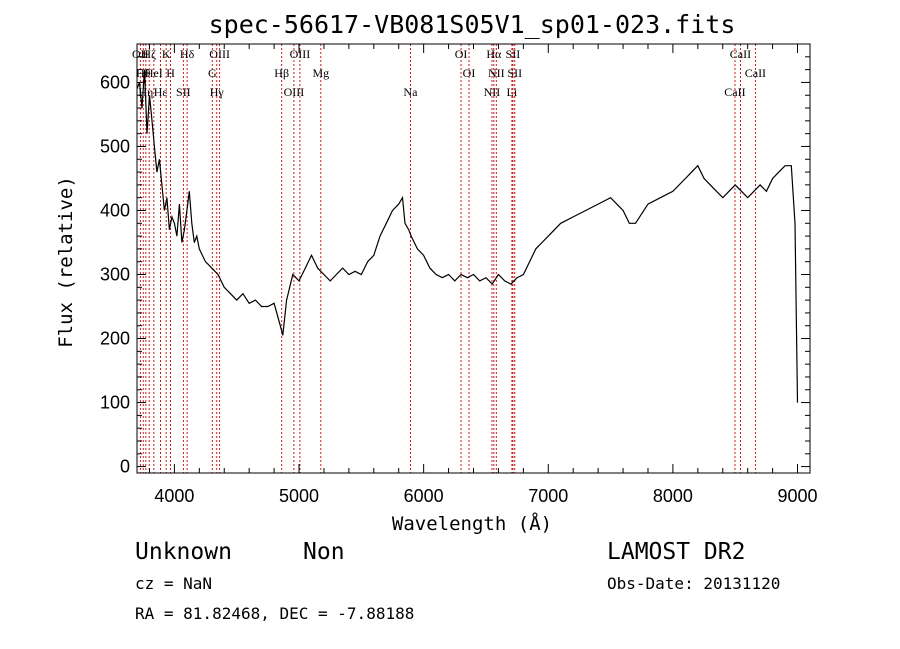  Describe the element at coordinates (149, 54) in the screenshot. I see `line-label-hζ: Hζ` at that location.